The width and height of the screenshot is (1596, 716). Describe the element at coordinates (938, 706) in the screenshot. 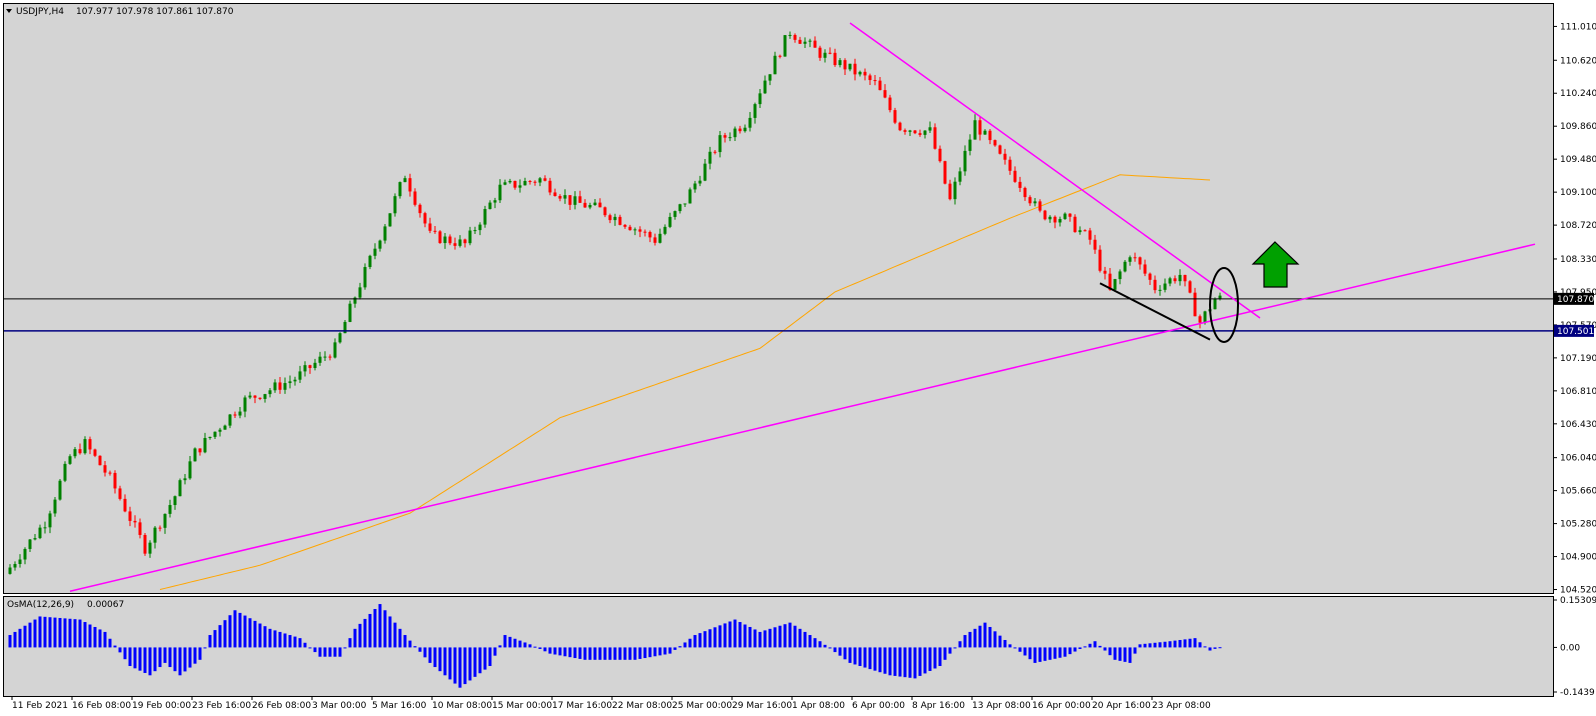

I see `time-tick-label: 8 Apr 16:00` at that location.